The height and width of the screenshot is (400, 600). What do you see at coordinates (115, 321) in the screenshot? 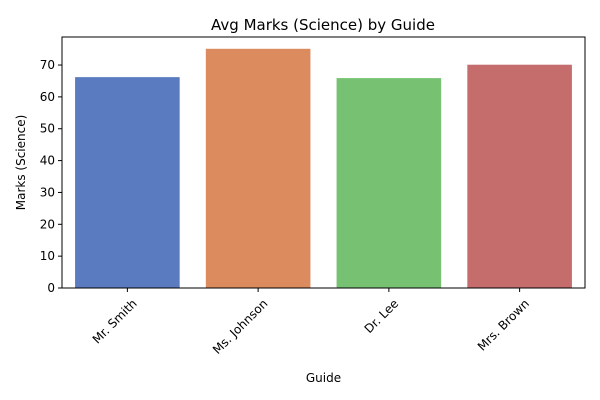
I see `x-tick-label: Mr. Smith` at bounding box center [115, 321].